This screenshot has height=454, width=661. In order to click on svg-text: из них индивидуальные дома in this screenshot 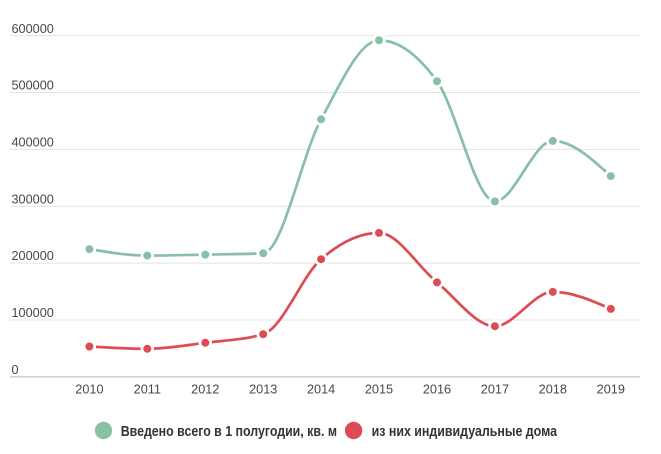, I will do `click(465, 431)`.